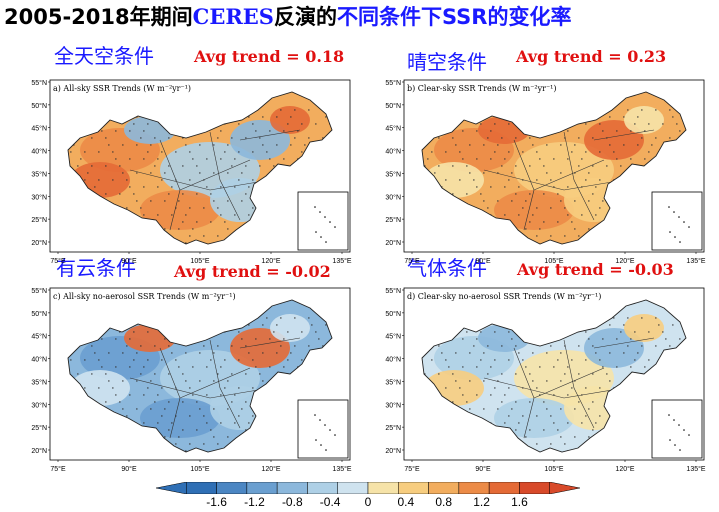  Describe the element at coordinates (96, 268) in the screenshot. I see `panel-c-heading: 有云条件` at that location.